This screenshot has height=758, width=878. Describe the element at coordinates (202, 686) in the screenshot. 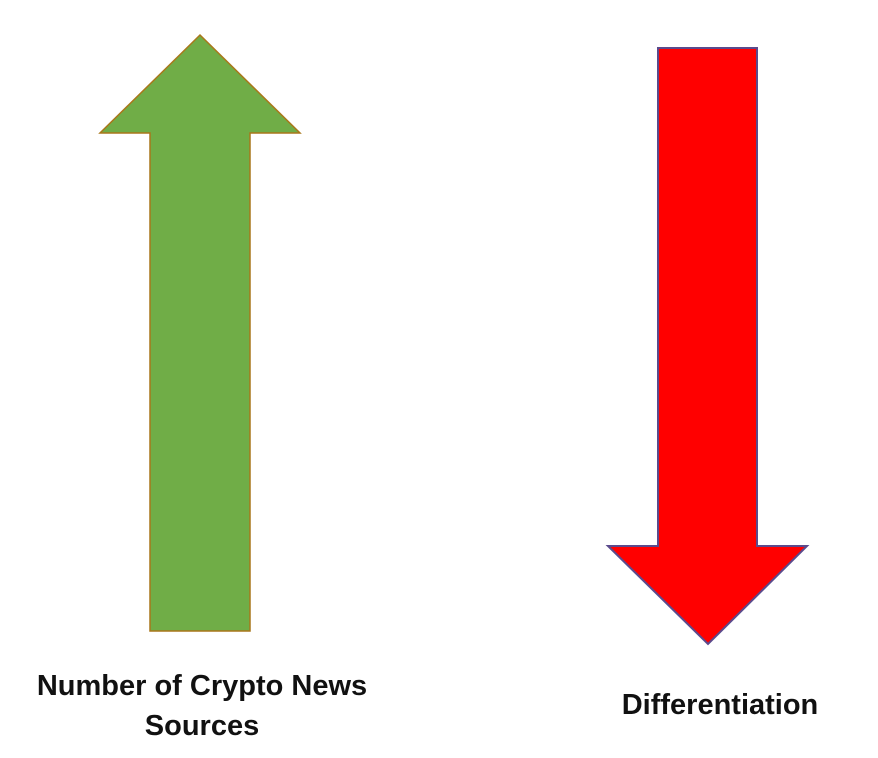

I see `up-arrow-label-line1: Number of Crypto News` at that location.